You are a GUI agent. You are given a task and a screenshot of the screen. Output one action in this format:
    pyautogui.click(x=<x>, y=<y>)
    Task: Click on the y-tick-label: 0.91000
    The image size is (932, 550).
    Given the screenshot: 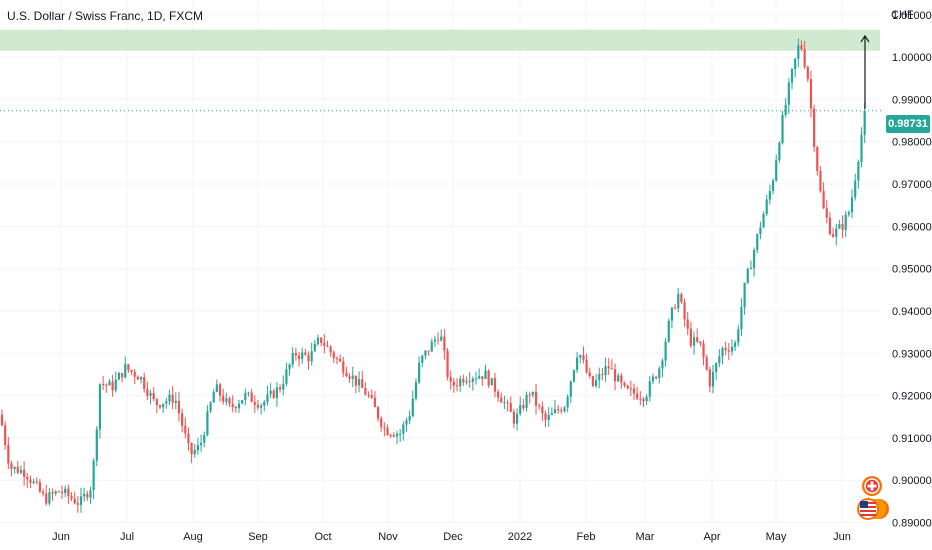 What is the action you would take?
    pyautogui.click(x=912, y=439)
    